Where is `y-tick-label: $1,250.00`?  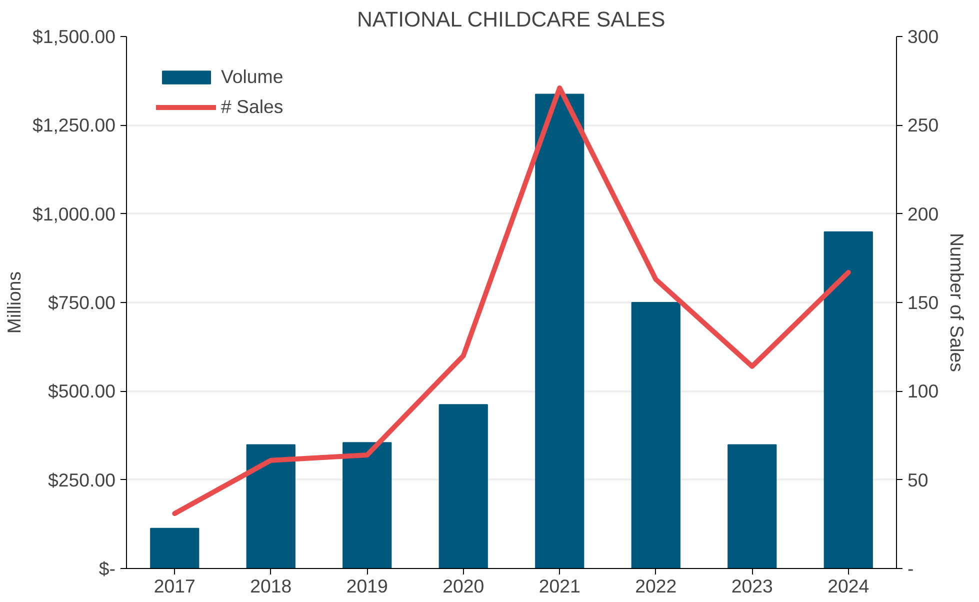
y-tick-label: $1,250.00 is located at coordinates (74, 125).